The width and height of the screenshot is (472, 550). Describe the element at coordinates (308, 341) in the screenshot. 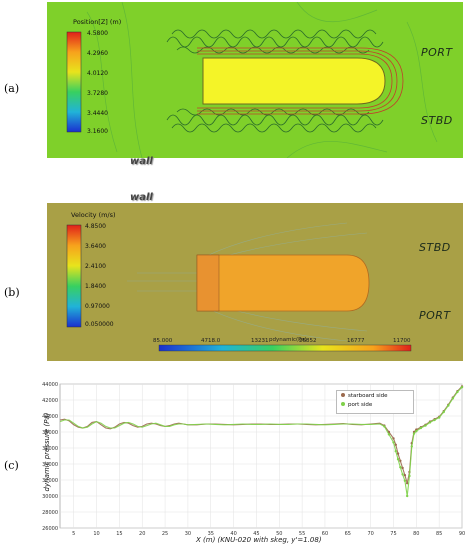

I see `pdynamic-value: 25852` at that location.